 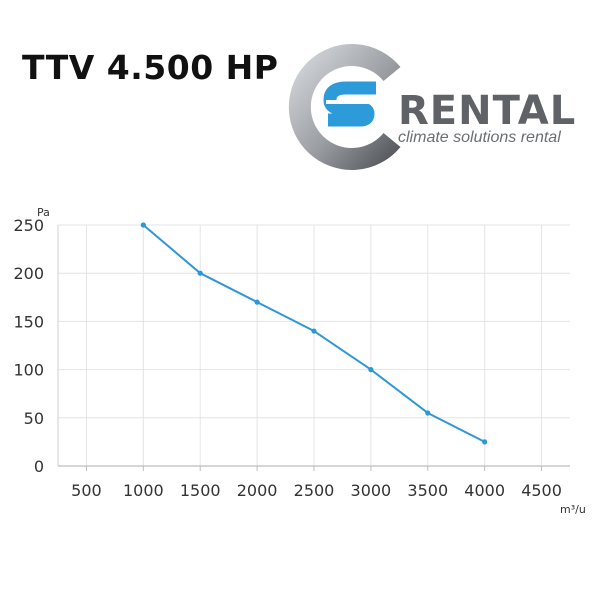 What do you see at coordinates (86, 490) in the screenshot?
I see `x-tick-label: 500` at bounding box center [86, 490].